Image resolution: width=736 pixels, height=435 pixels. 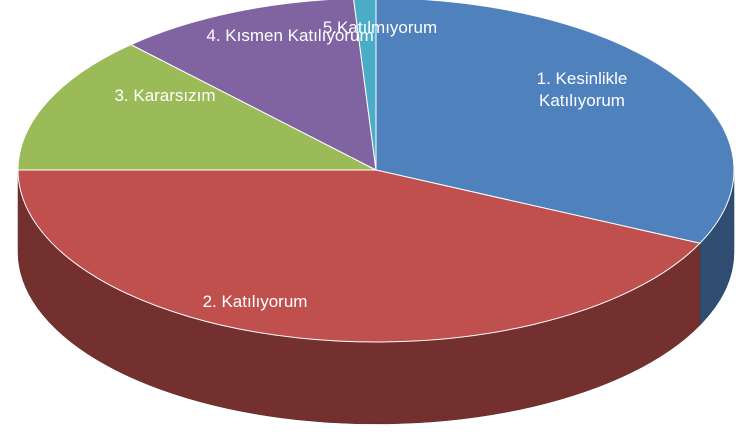 What do you see at coordinates (380, 27) in the screenshot?
I see `slice-label: 5.Katılmıyorum` at bounding box center [380, 27].